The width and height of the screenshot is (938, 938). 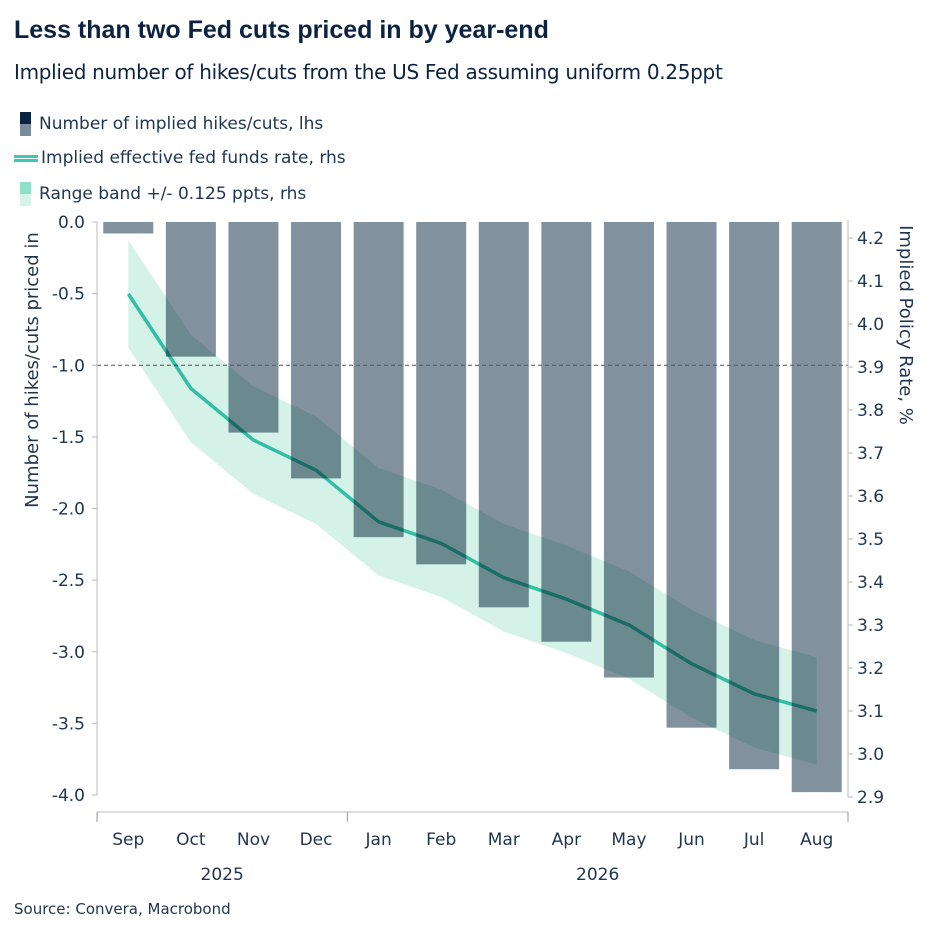 I want to click on right-tick-label: 2.9, so click(x=870, y=798).